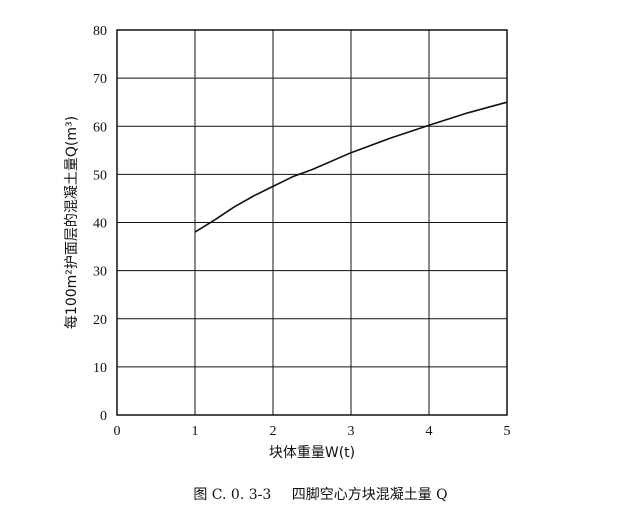  I want to click on y-tick-label: 30, so click(100, 272).